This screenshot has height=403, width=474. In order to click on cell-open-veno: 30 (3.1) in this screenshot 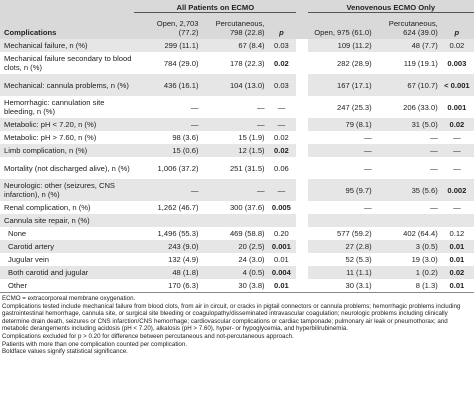, I will do `click(340, 286)`.